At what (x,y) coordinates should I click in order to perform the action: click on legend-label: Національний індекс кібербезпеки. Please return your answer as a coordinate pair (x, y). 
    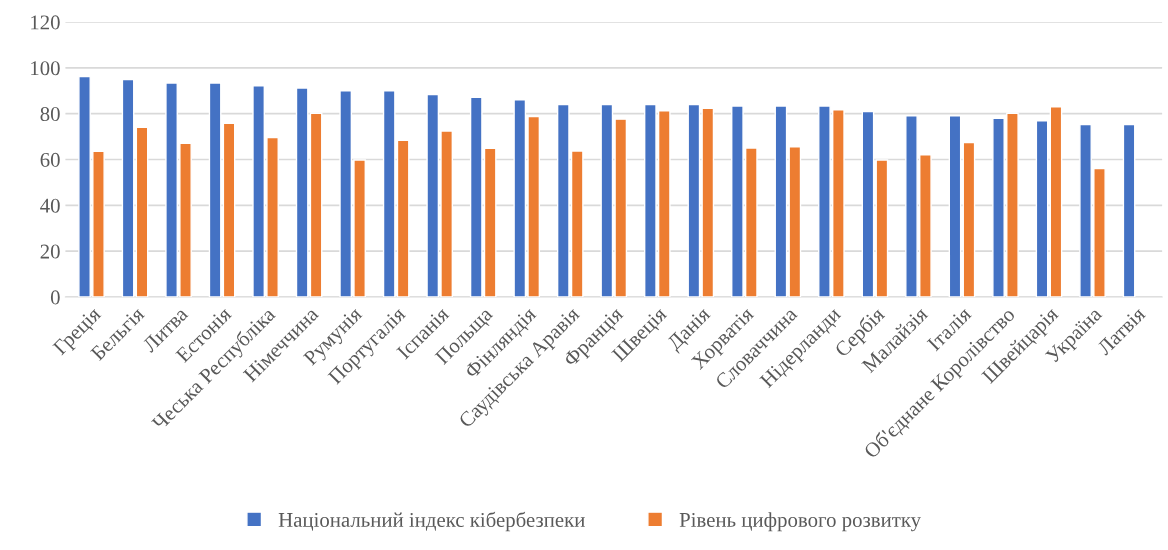
    Looking at the image, I should click on (431, 521).